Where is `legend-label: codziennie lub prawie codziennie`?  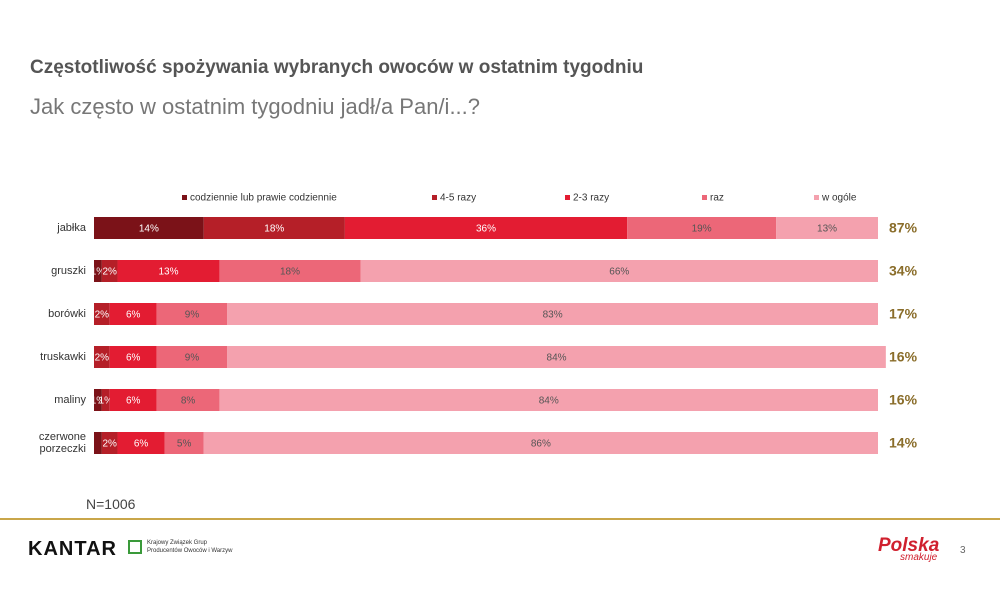
legend-label: codziennie lub prawie codziennie is located at coordinates (263, 198).